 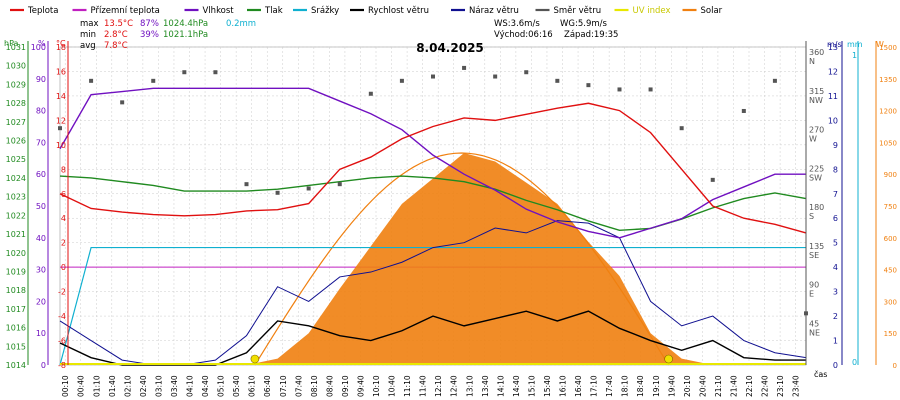 What do you see at coordinates (96, 386) in the screenshot?
I see `time-tick-2: 01:10` at bounding box center [96, 386].